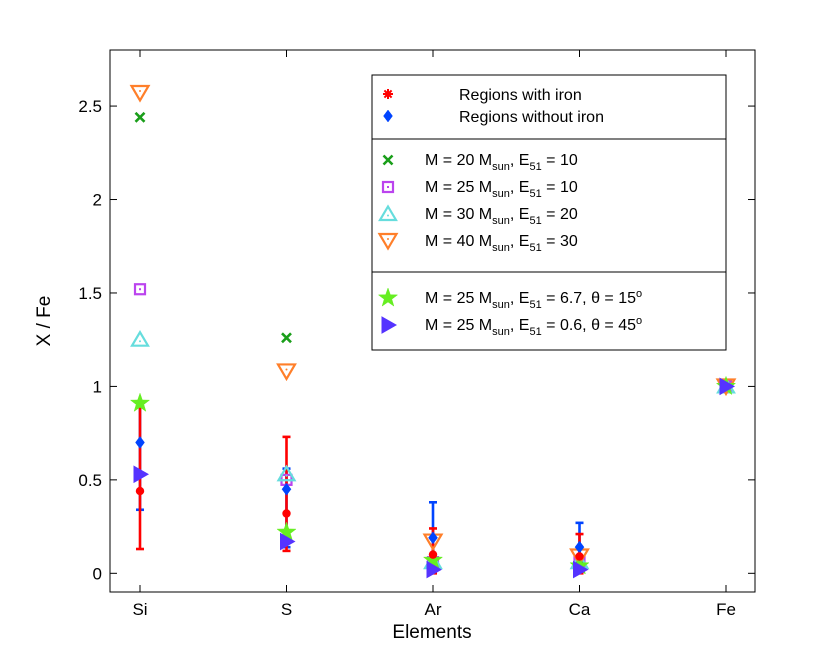 The image size is (830, 665). I want to click on legend-label: M = 20 Msun, E51 = 10, so click(501, 162).